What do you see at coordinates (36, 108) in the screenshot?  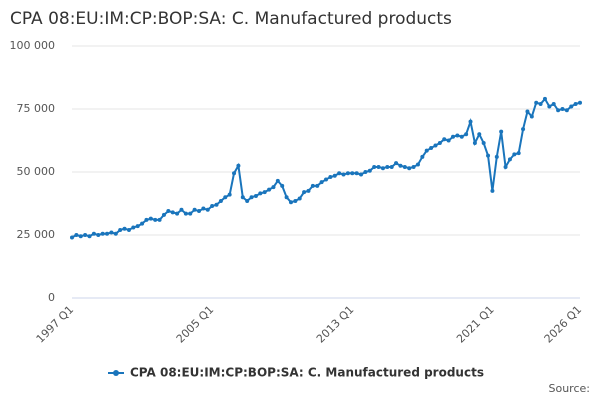 I see `y-tick-label: 75 000` at bounding box center [36, 108].